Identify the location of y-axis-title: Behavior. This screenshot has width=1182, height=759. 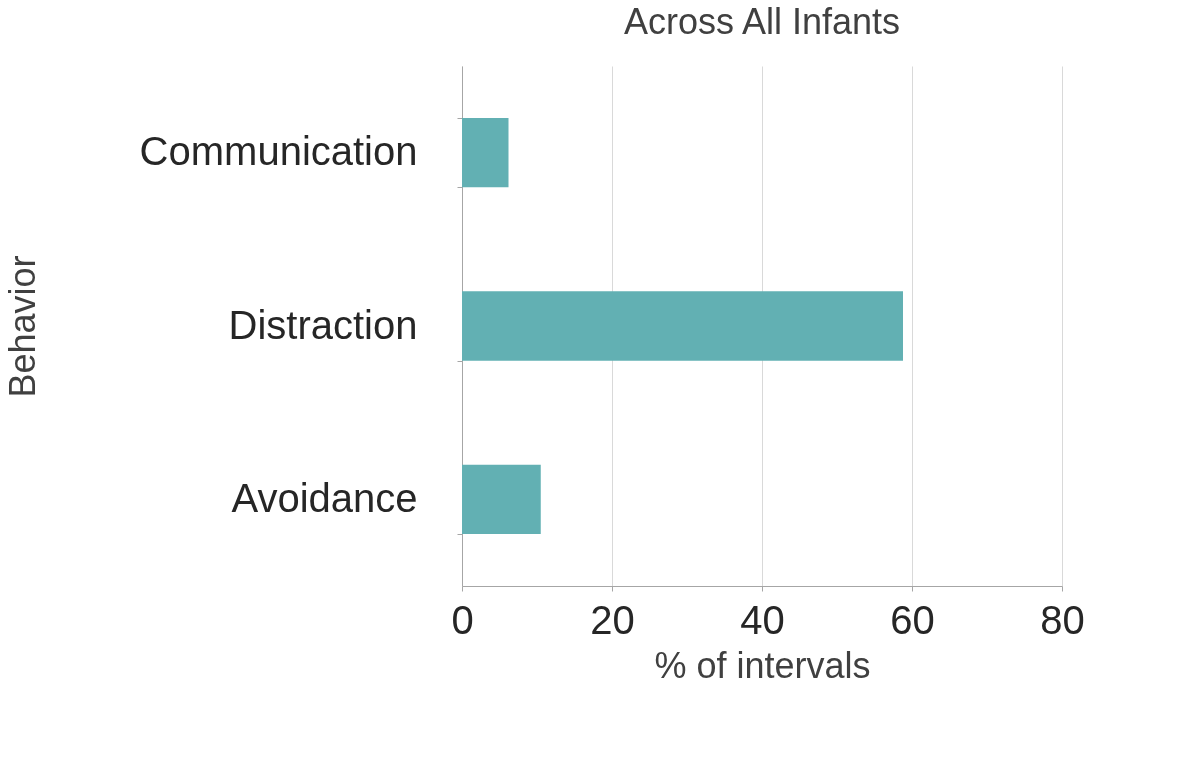
(22, 326).